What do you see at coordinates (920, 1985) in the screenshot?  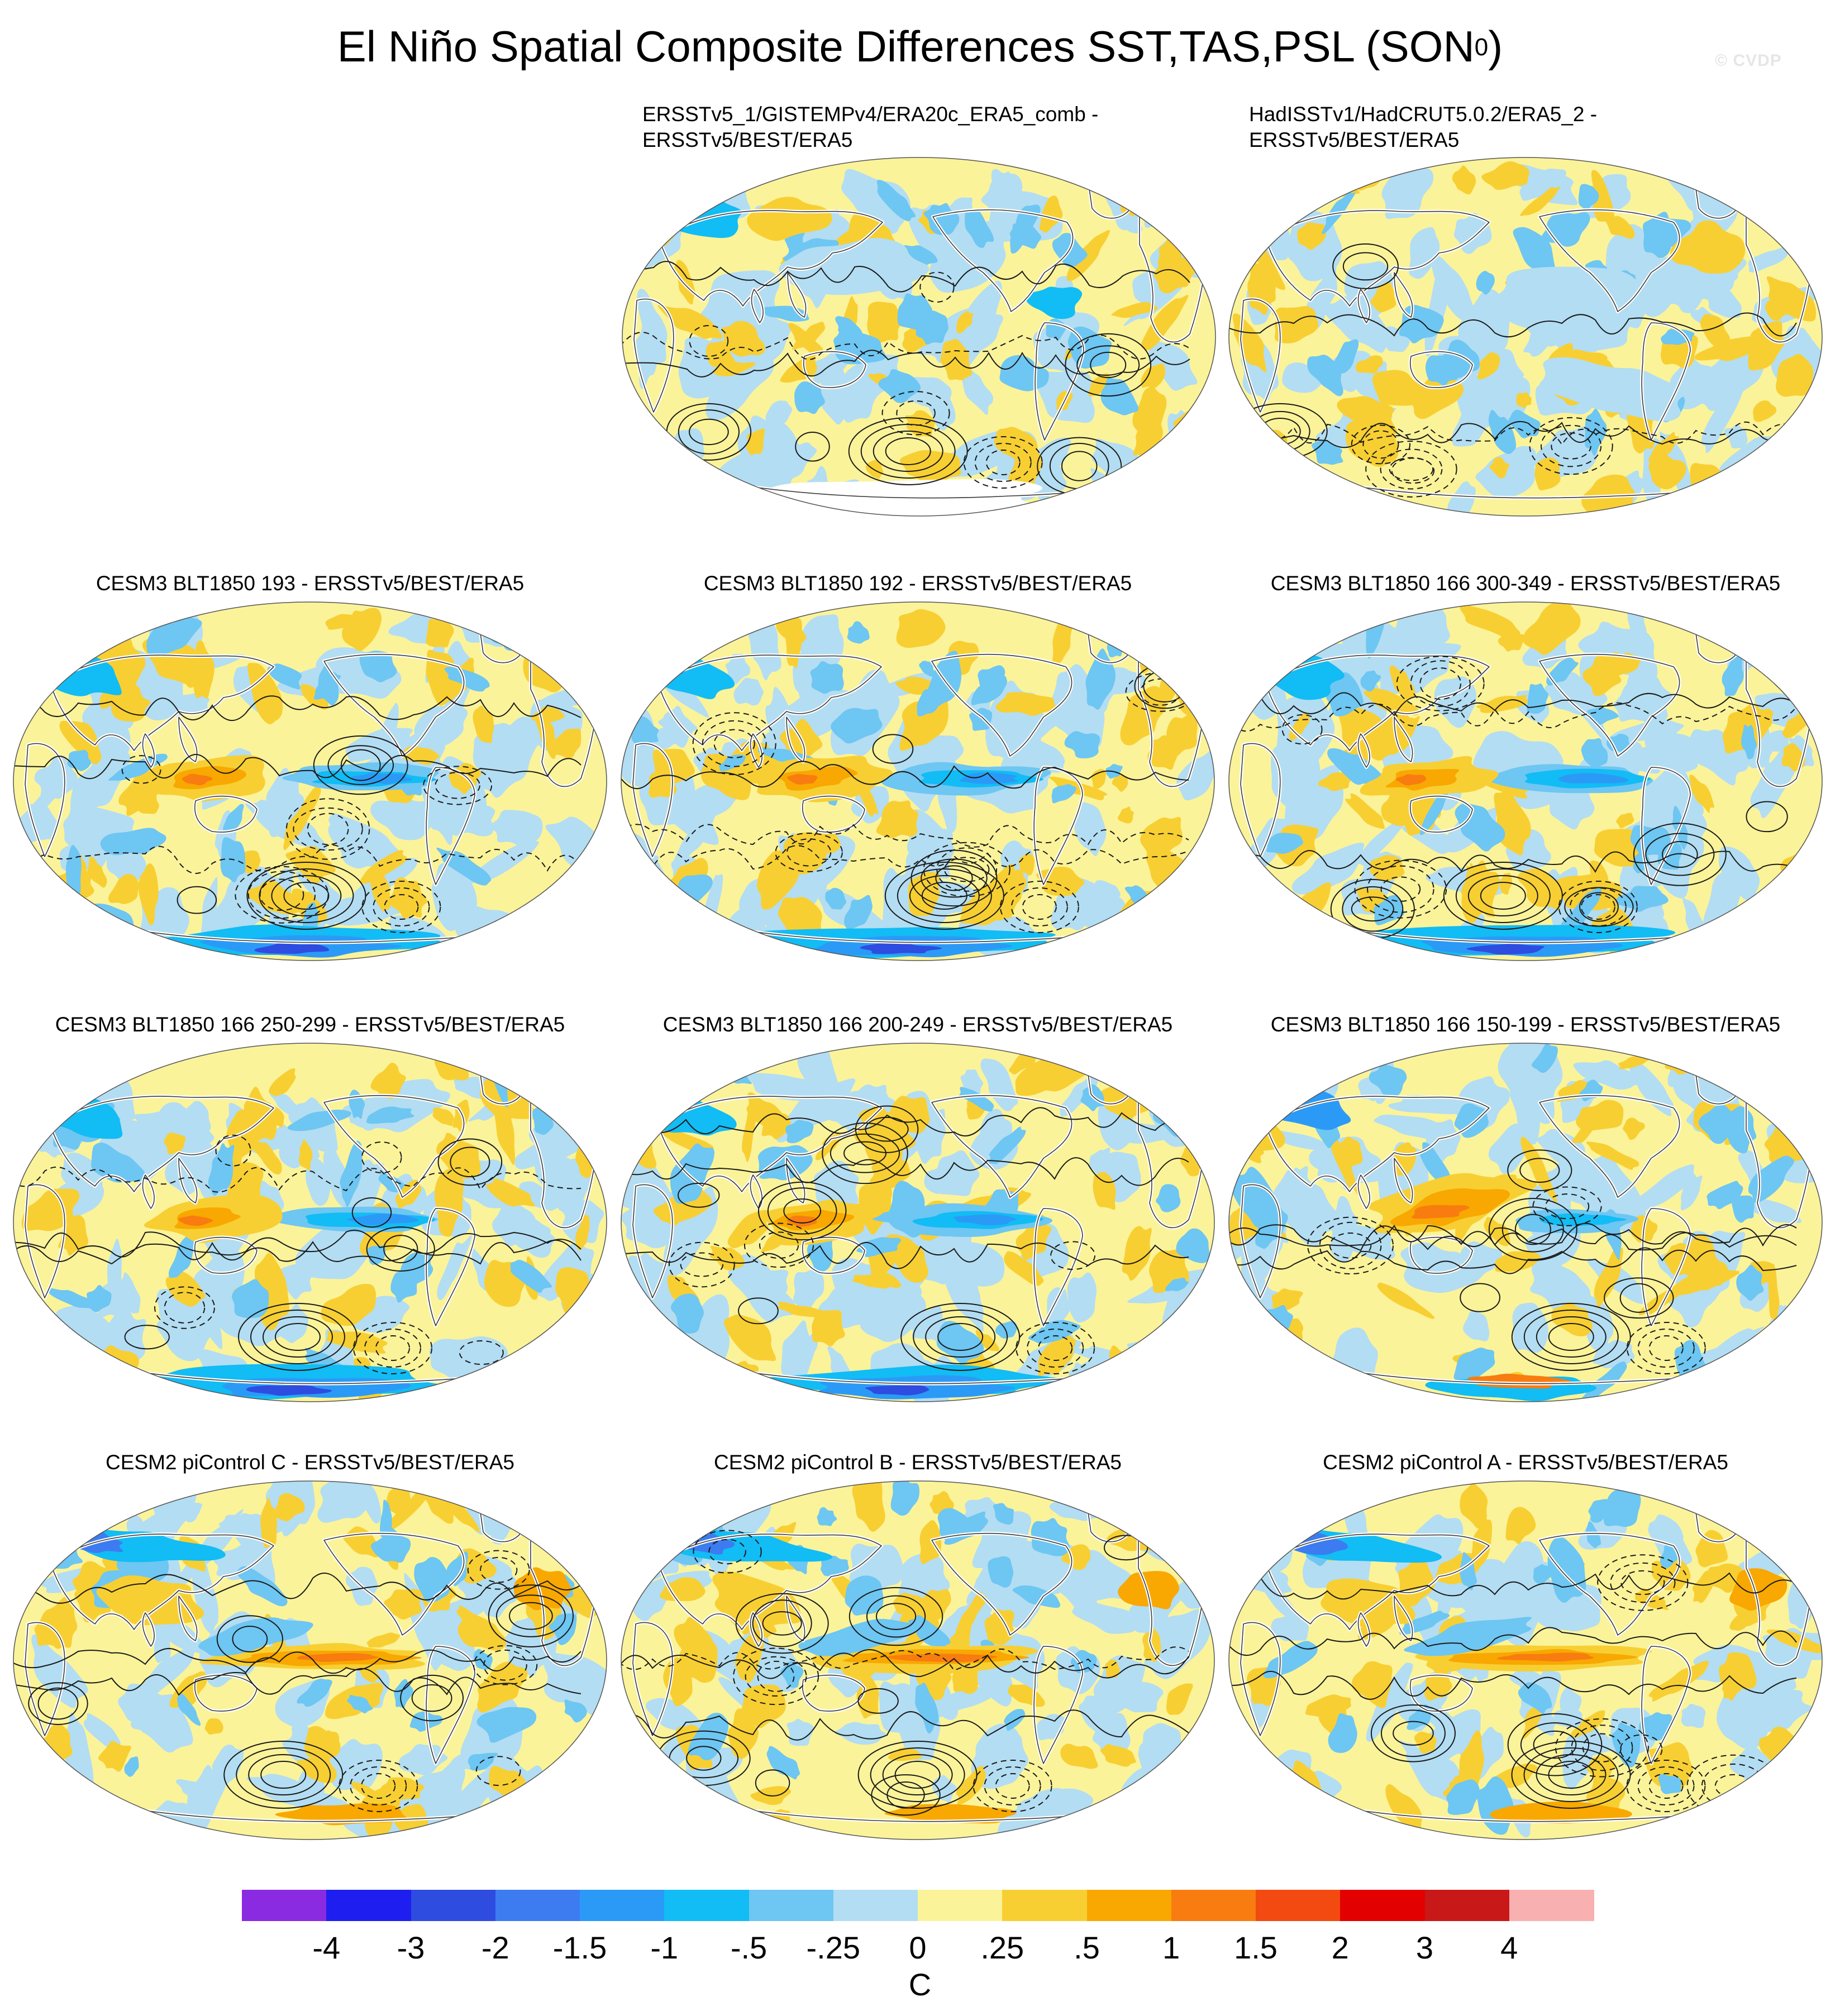 I see `colorbar-units-label: C` at bounding box center [920, 1985].